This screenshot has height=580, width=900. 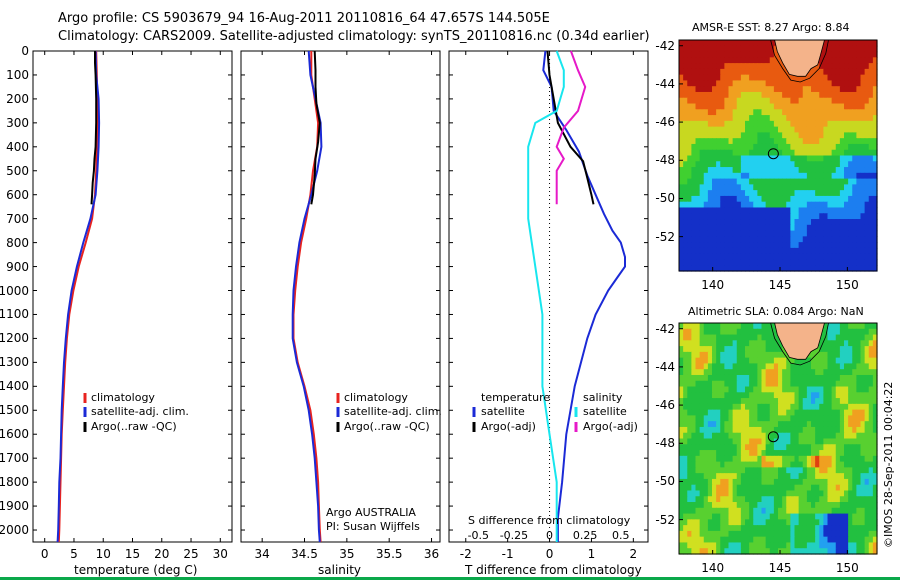 What do you see at coordinates (665, 45) in the screenshot?
I see `map-ytick-label: -42` at bounding box center [665, 45].